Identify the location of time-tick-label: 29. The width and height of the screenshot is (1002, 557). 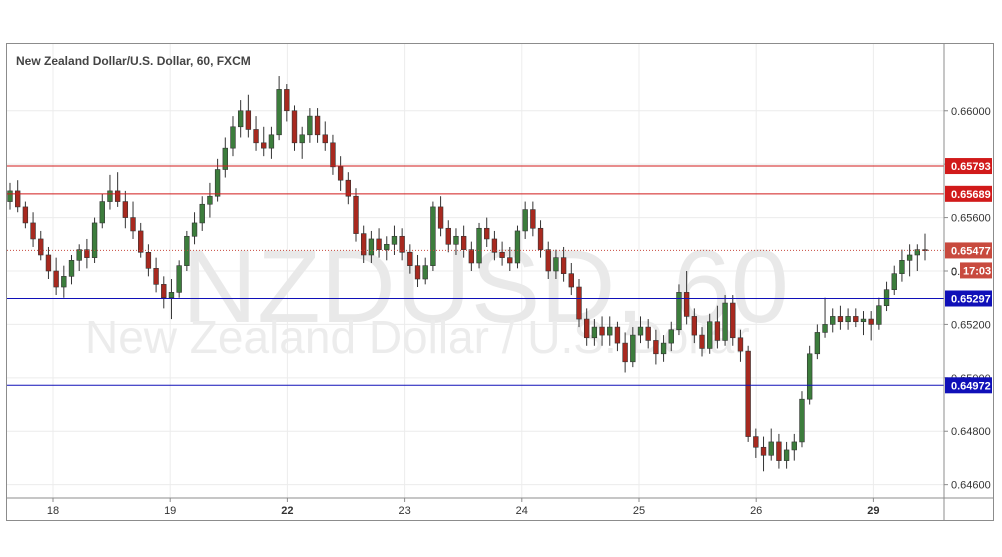
(873, 511).